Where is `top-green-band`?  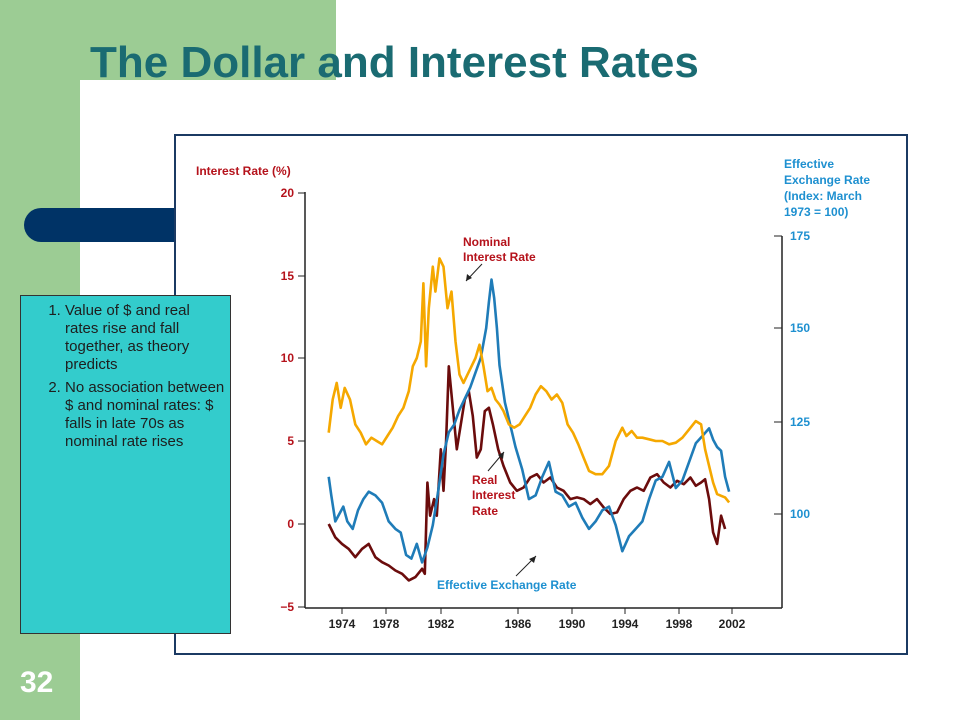 top-green-band is located at coordinates (208, 40).